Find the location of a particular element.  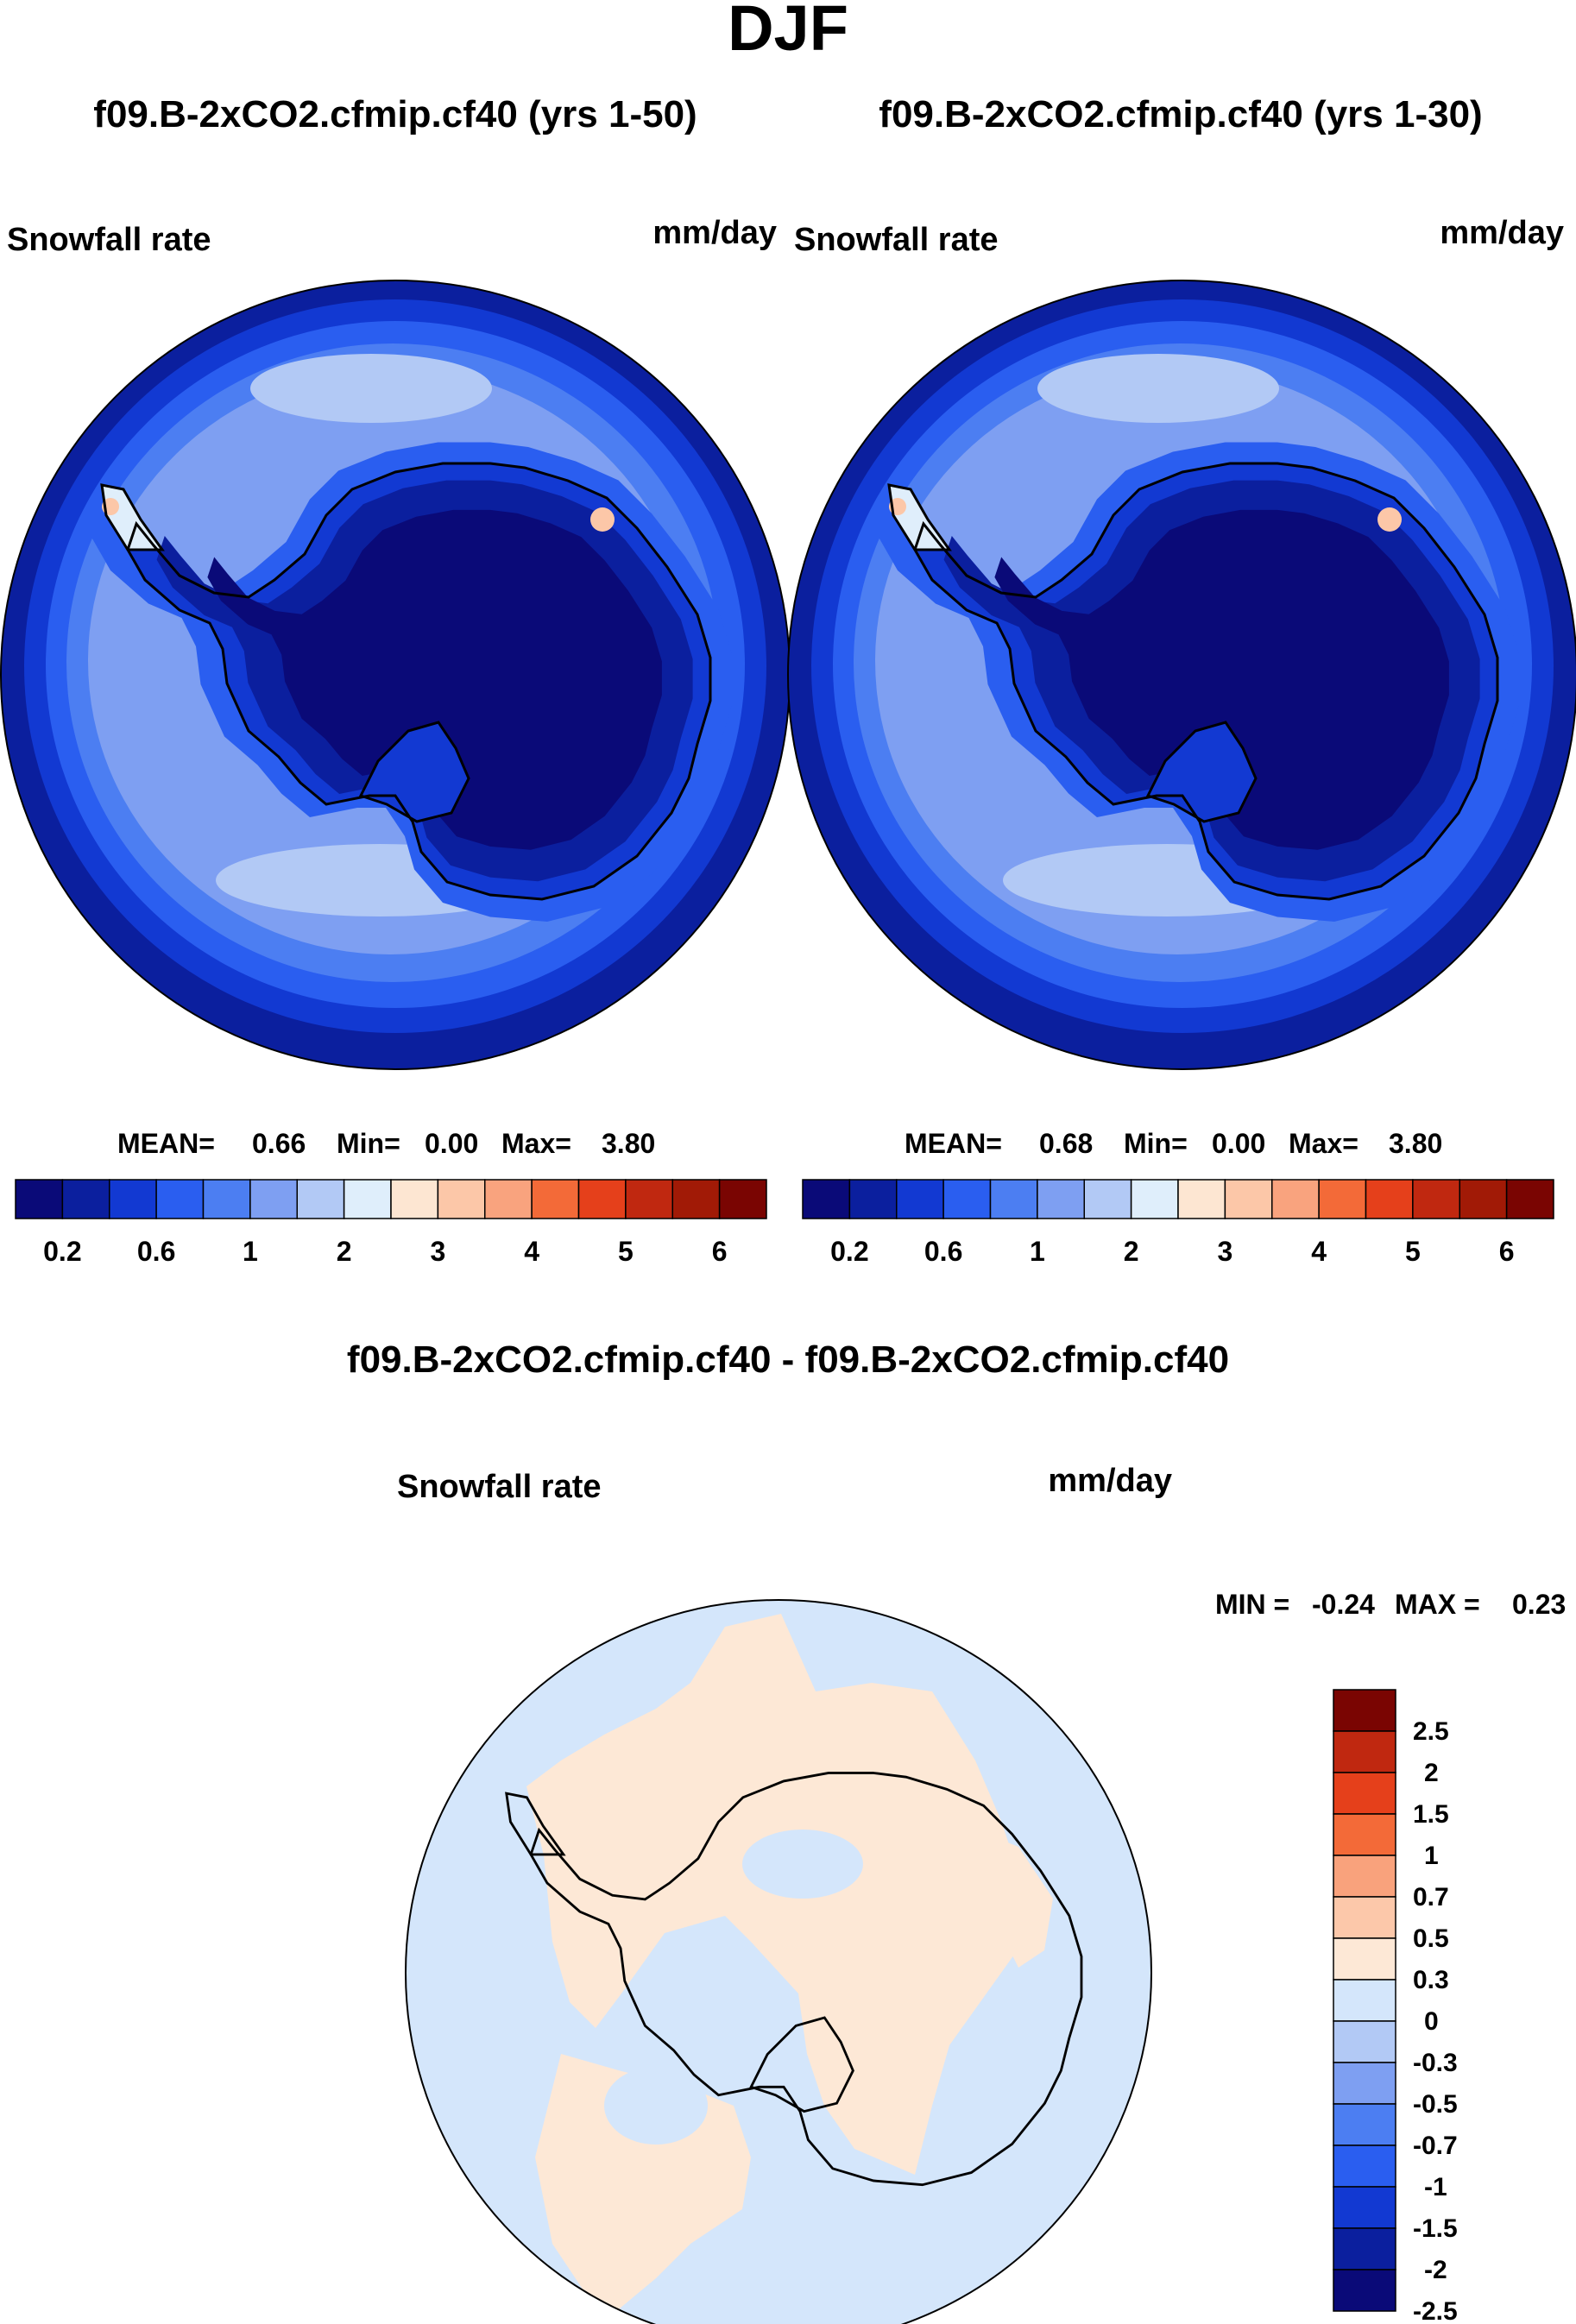

stat-max-label: MAX = is located at coordinates (1437, 1604).